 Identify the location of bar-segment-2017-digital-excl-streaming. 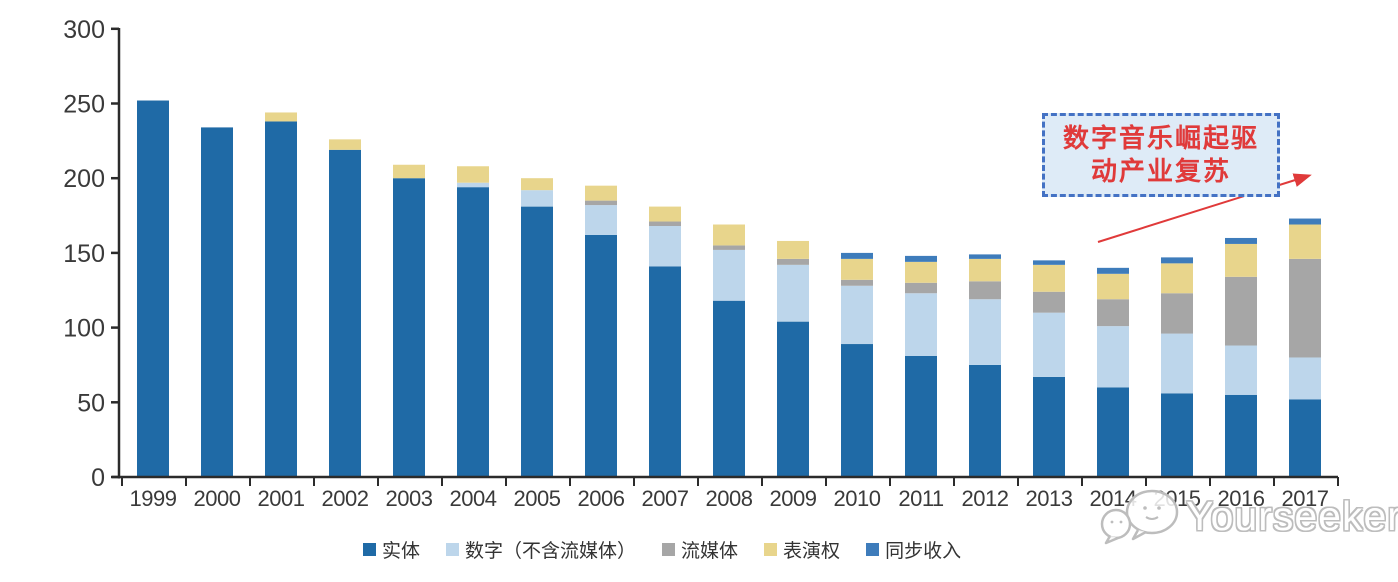
(1305, 378).